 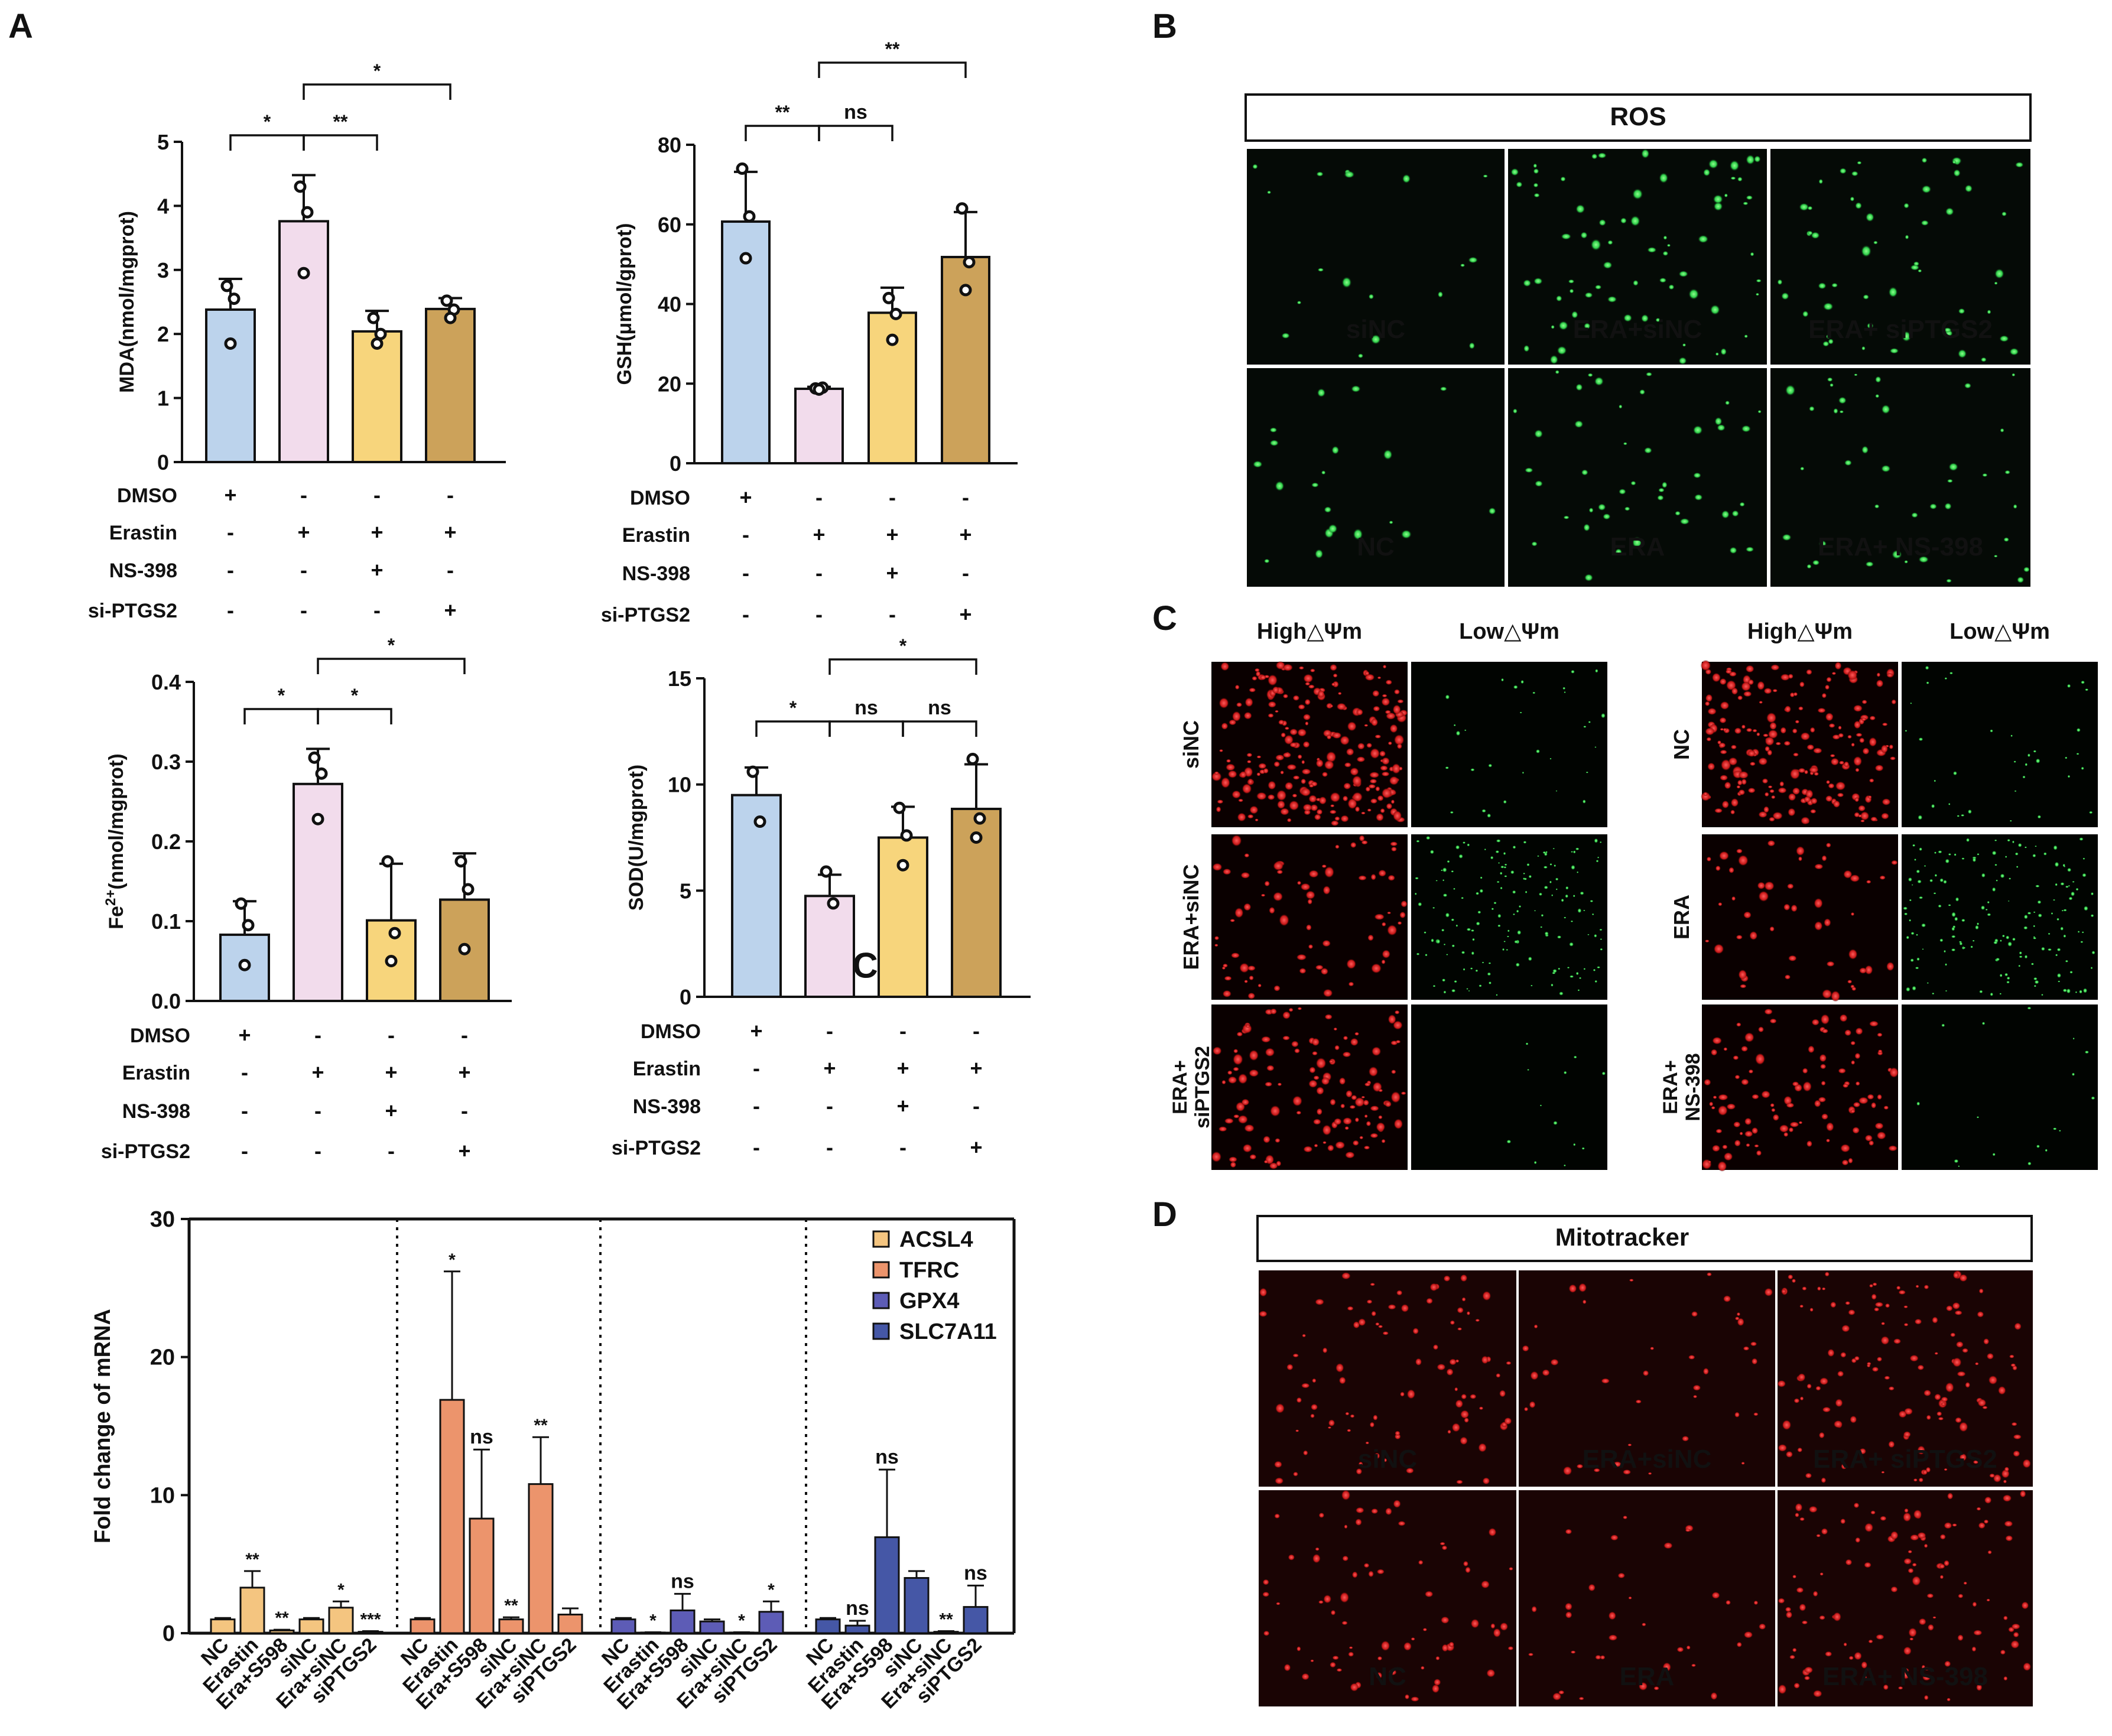 I want to click on fe-treatment-mark: -, so click(x=391, y=1035).